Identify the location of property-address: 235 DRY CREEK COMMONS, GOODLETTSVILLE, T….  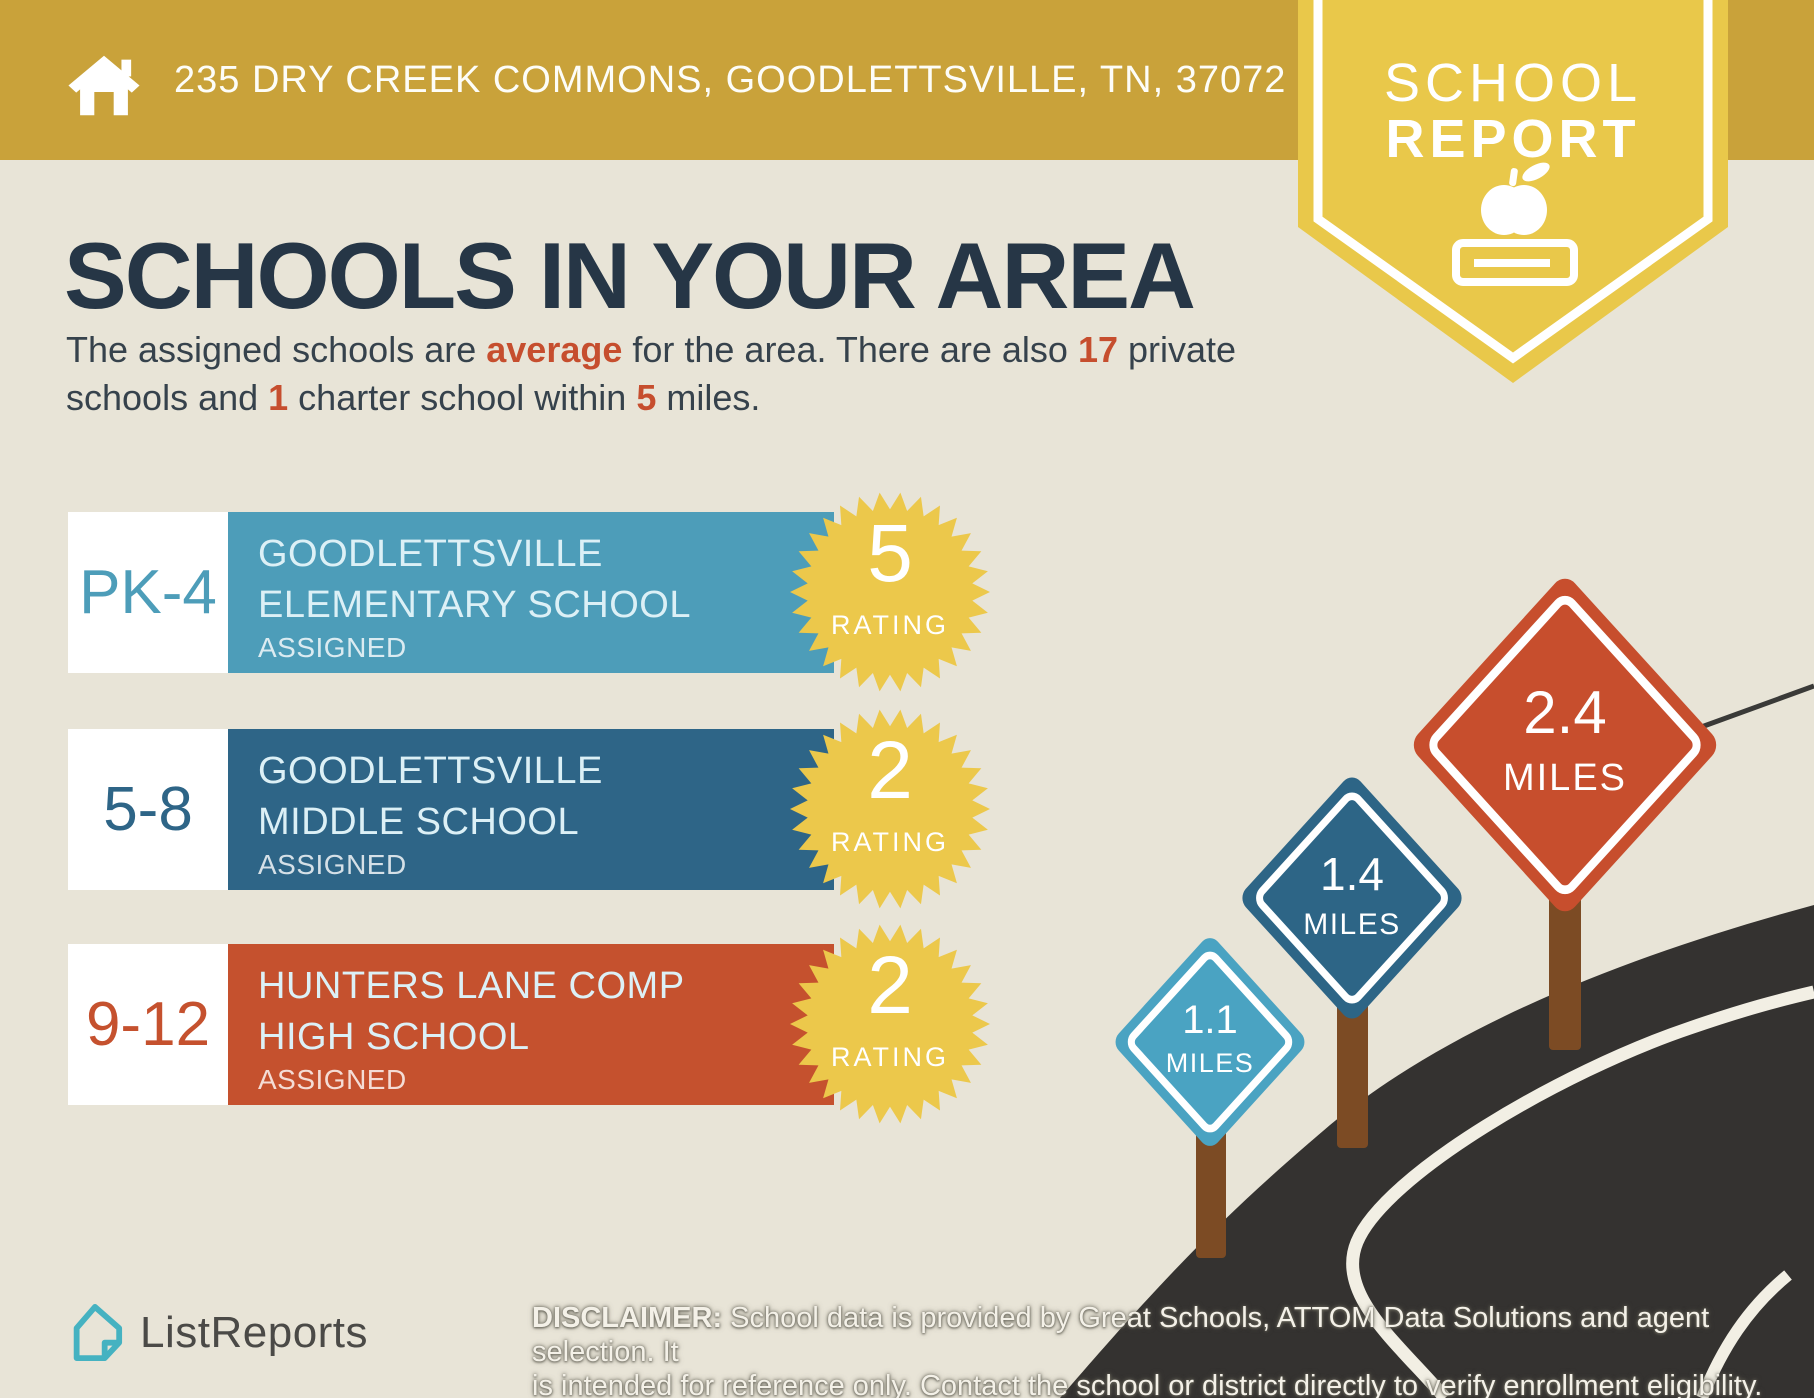
(730, 79).